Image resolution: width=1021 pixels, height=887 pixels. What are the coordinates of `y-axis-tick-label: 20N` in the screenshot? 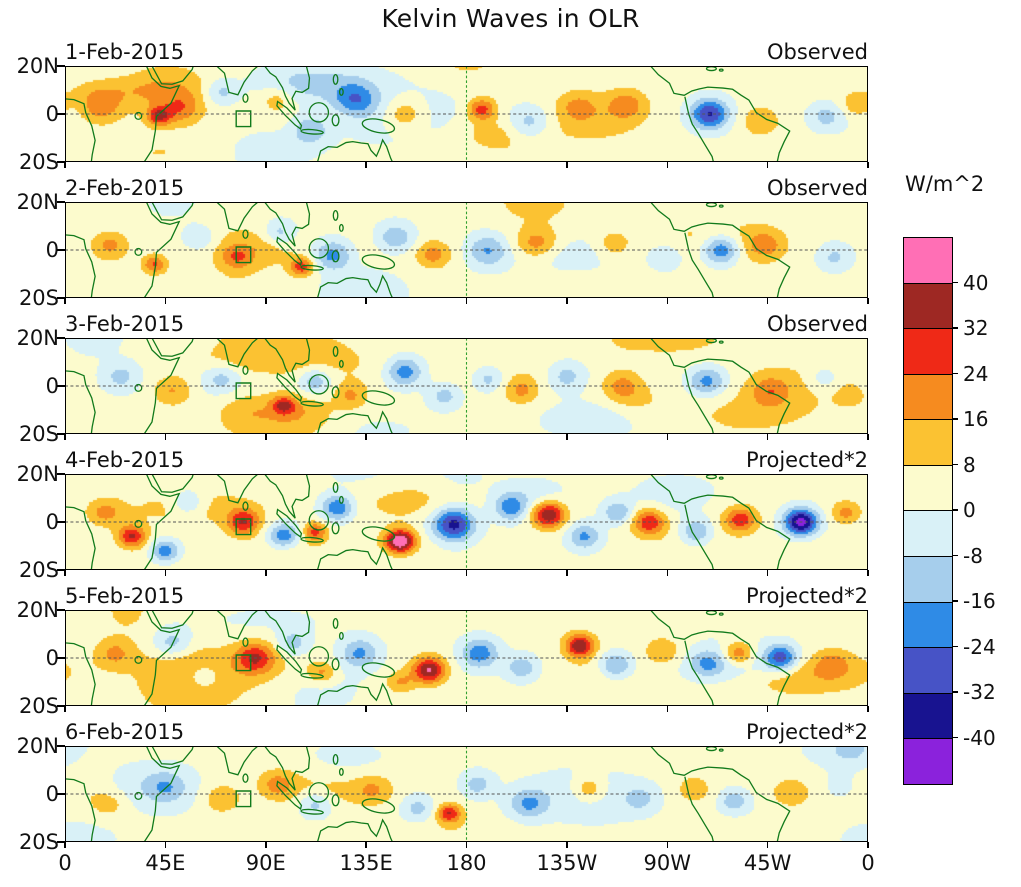 It's located at (37, 202).